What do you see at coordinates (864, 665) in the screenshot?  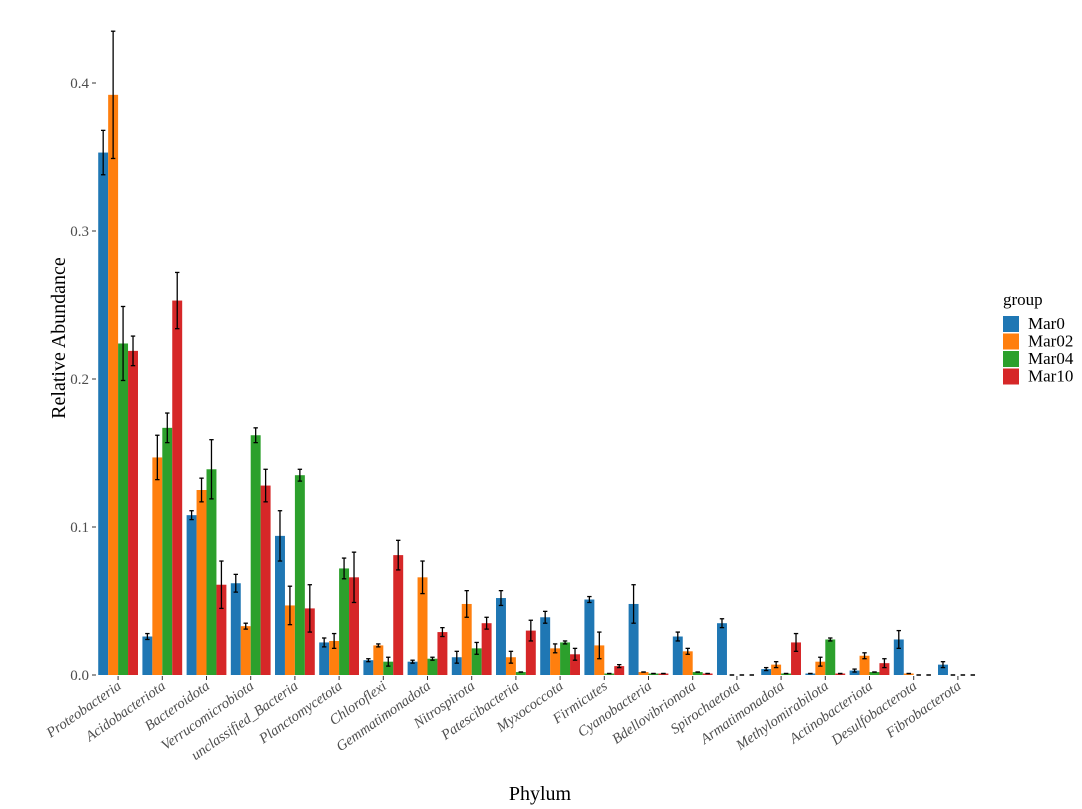 I see `bar-mar02-actinobacteriota` at bounding box center [864, 665].